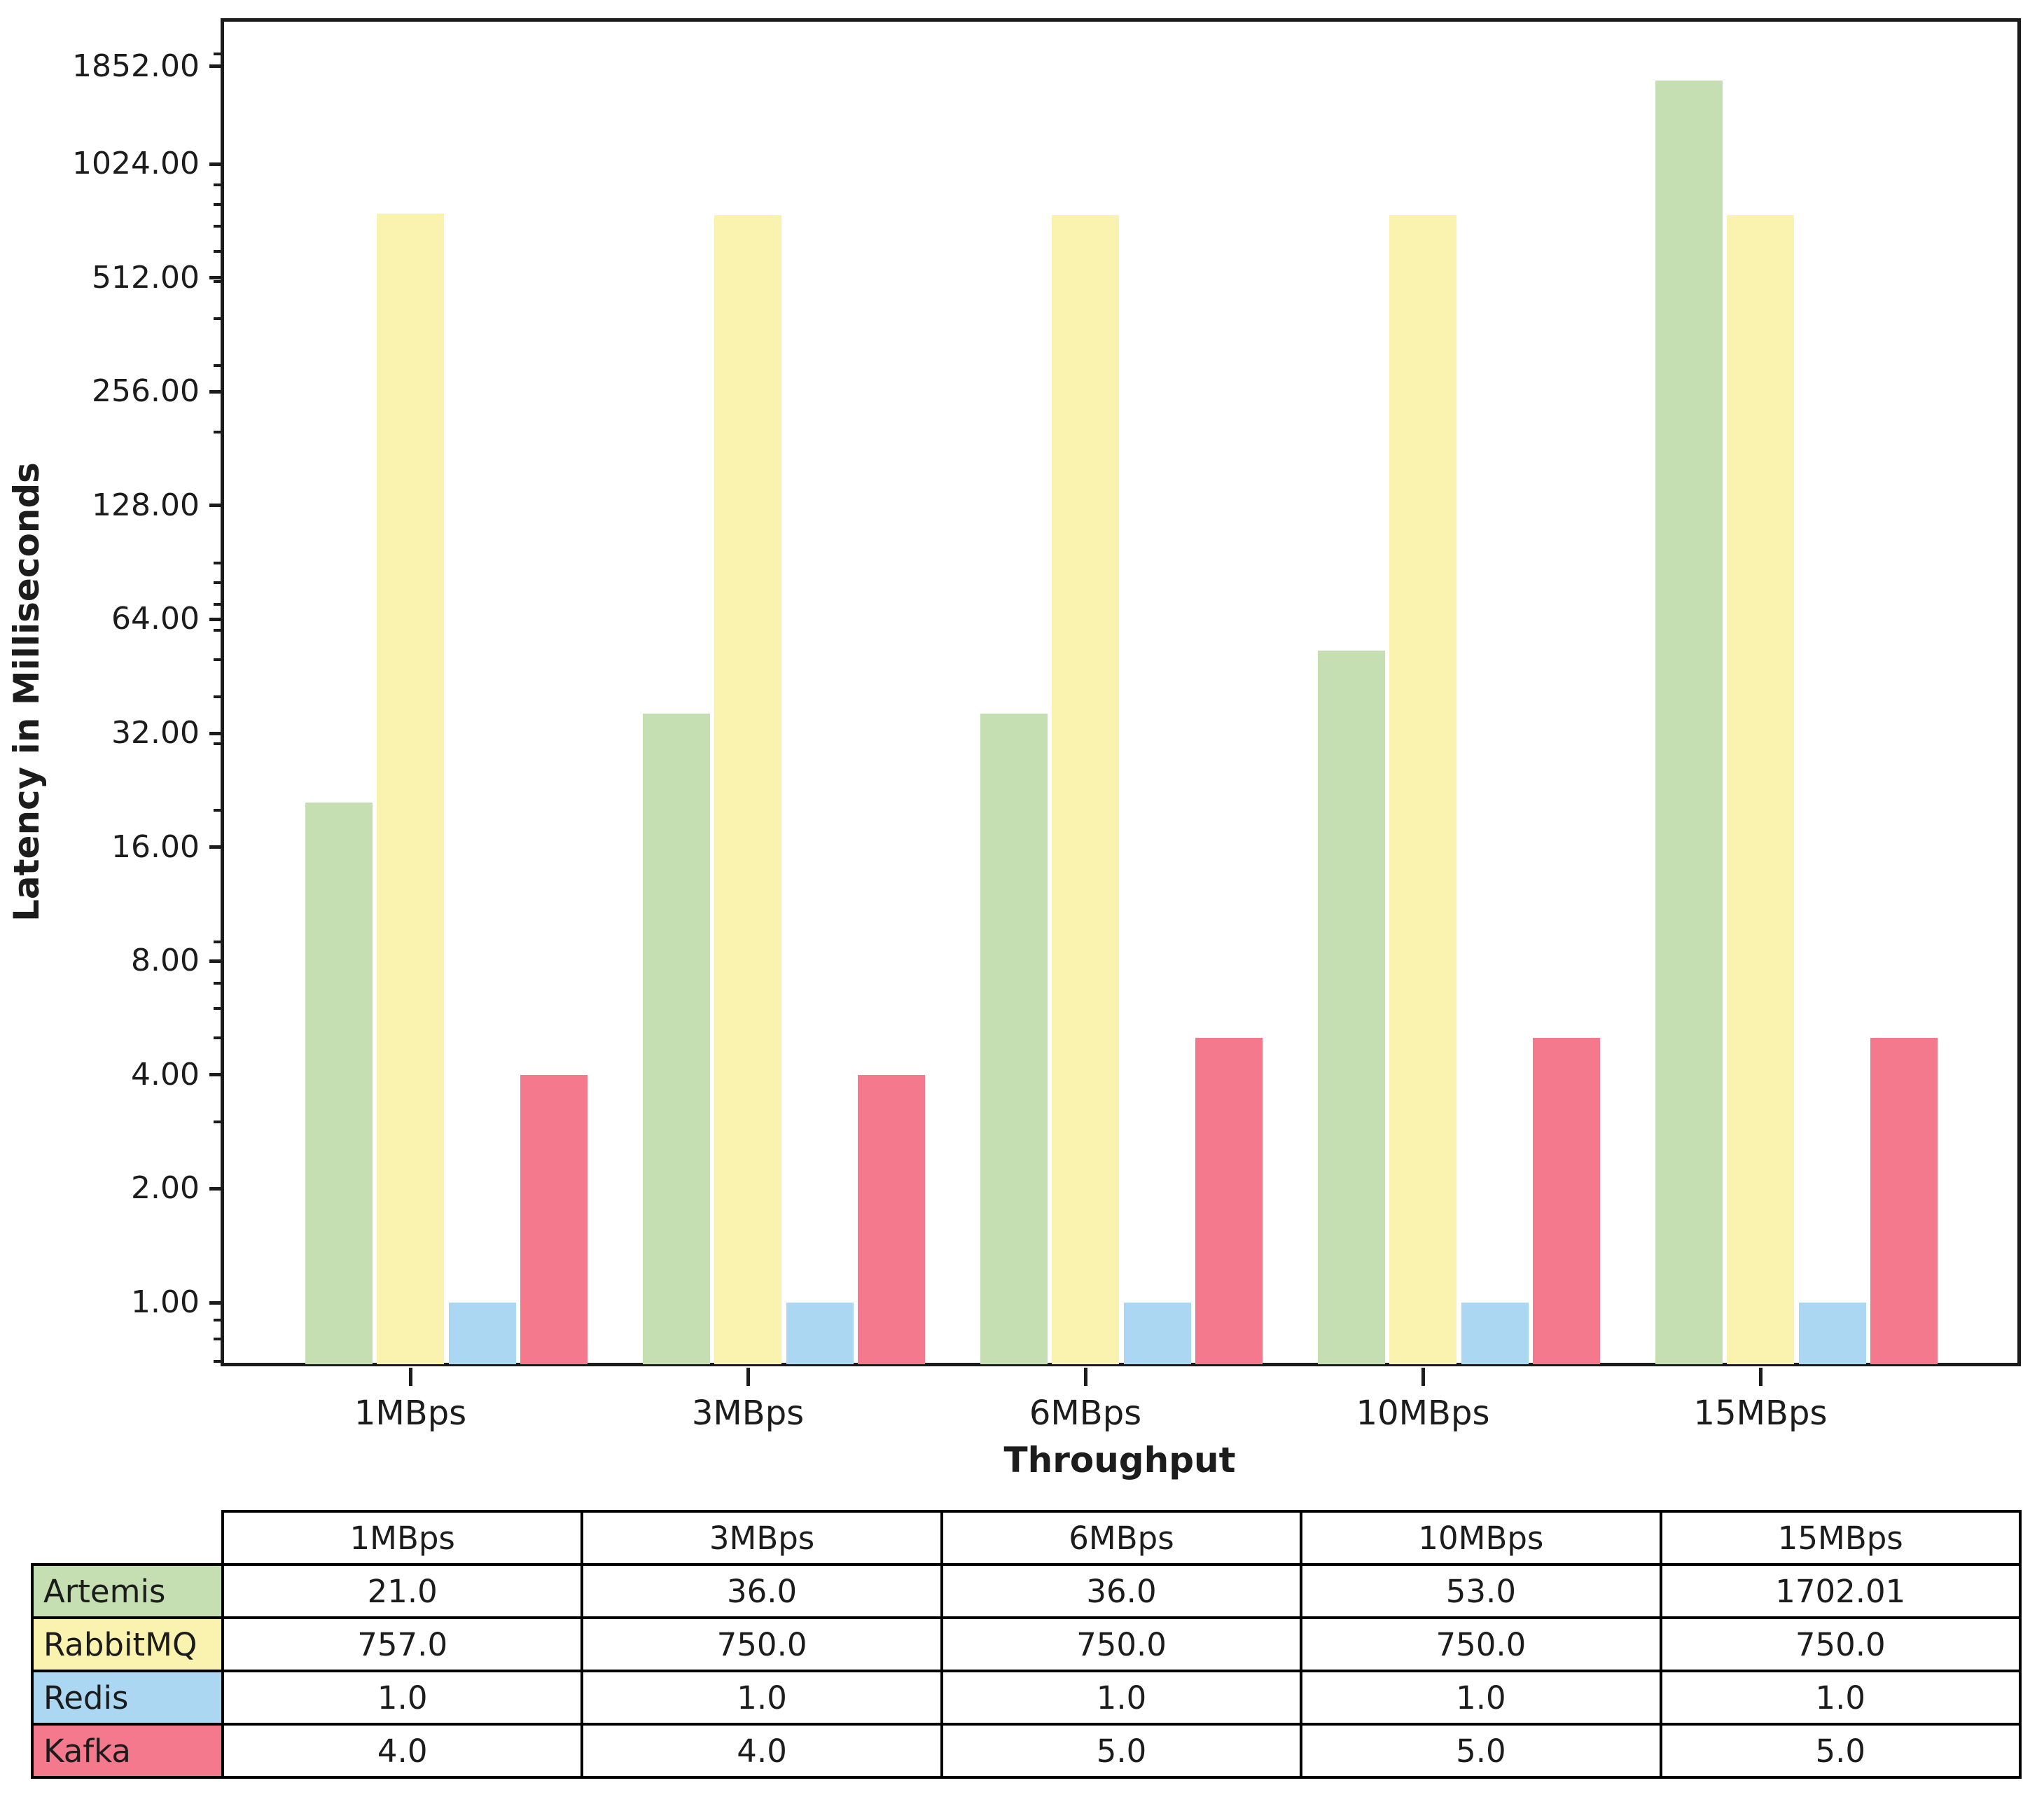 The height and width of the screenshot is (1804, 2044). I want to click on bar-artemis-10mbps, so click(1351, 1007).